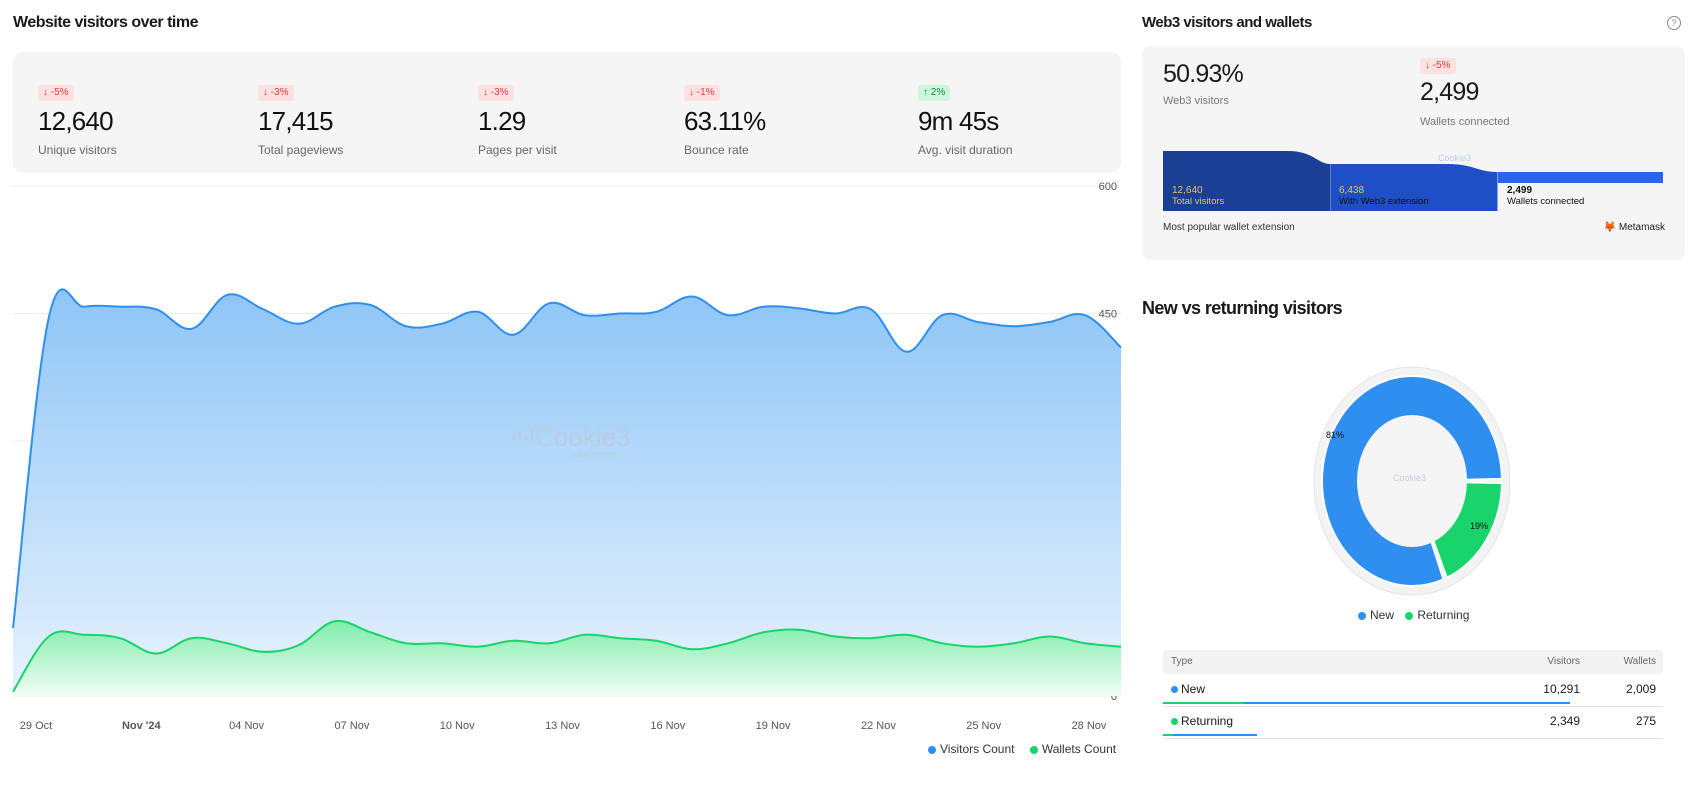 This screenshot has width=1700, height=800. What do you see at coordinates (36, 726) in the screenshot?
I see `x-tick-label: 29 Oct` at bounding box center [36, 726].